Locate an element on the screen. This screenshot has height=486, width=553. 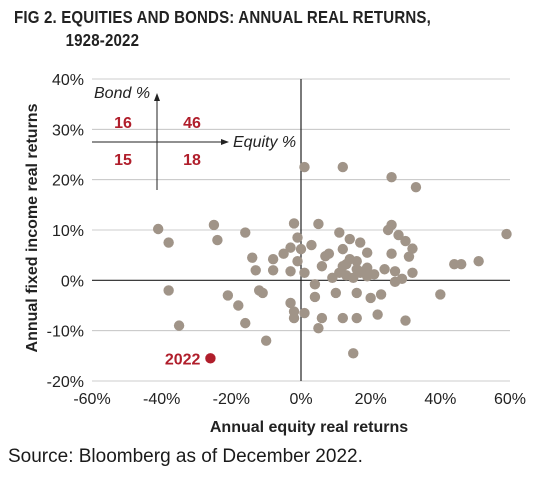
source-note: Source: Bloomberg as of December 2022. is located at coordinates (185, 456).